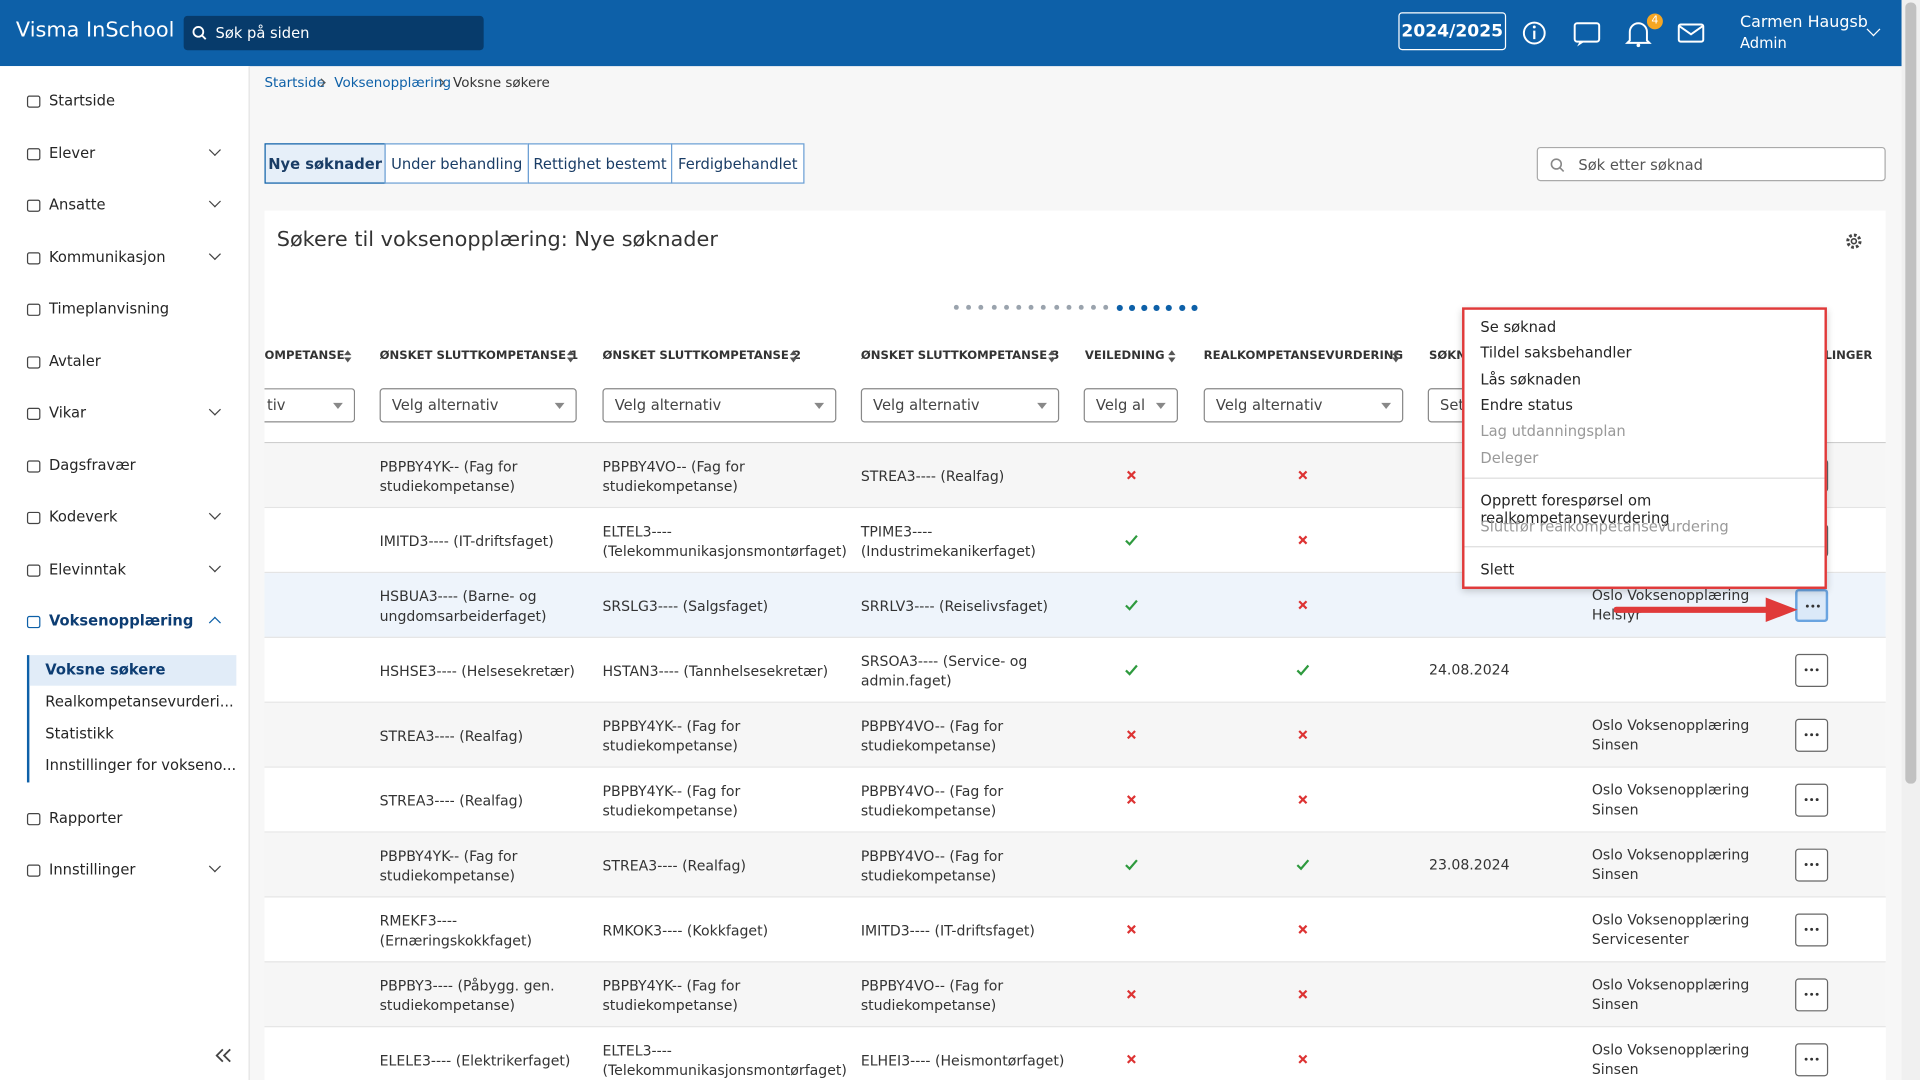  Describe the element at coordinates (310, 405) in the screenshot. I see `filter-select: tiv` at that location.